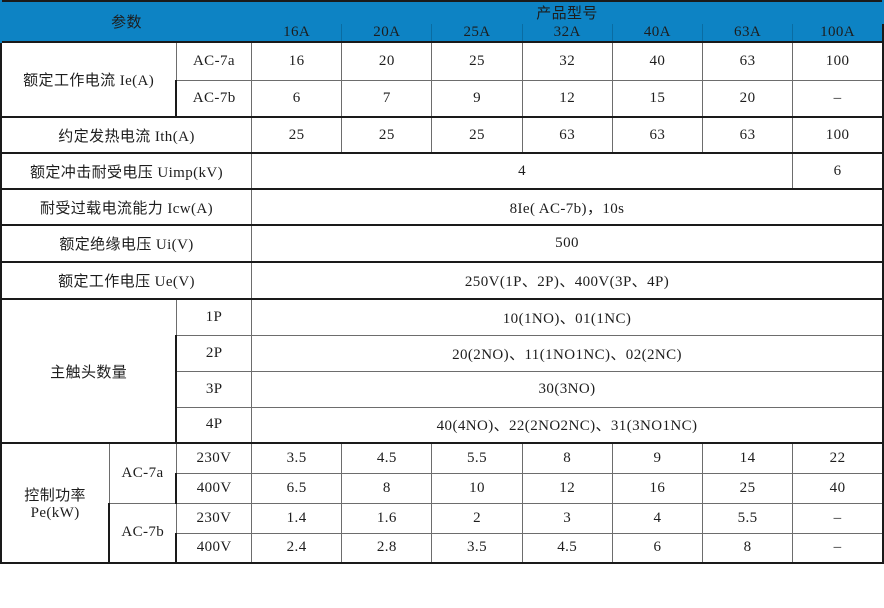 The height and width of the screenshot is (608, 884). Describe the element at coordinates (297, 518) in the screenshot. I see `cell-value: 1.4` at that location.